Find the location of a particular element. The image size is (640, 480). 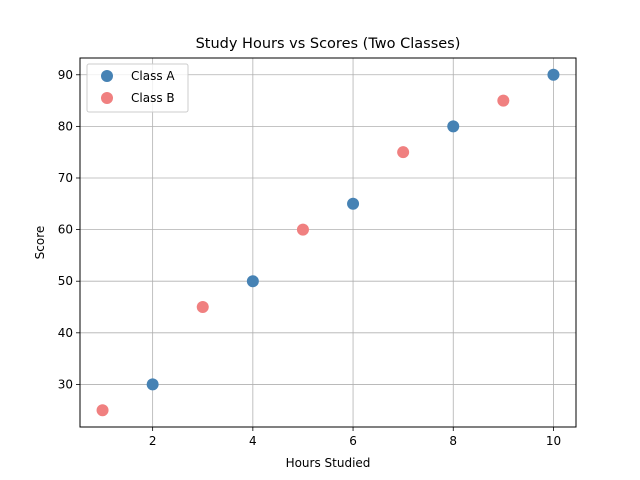

y-tick-label: 40 is located at coordinates (65, 333).